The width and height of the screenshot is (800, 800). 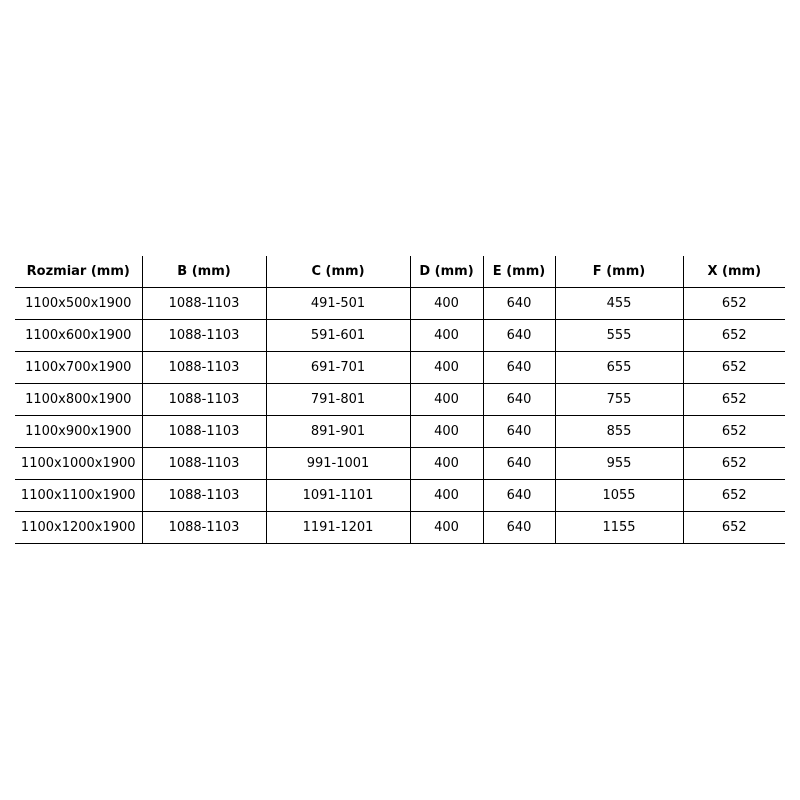 What do you see at coordinates (618, 272) in the screenshot?
I see `column-header: F (mm)` at bounding box center [618, 272].